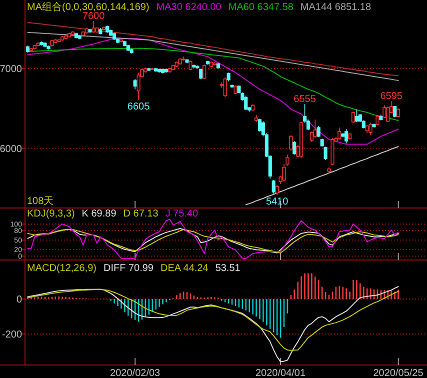  What do you see at coordinates (398, 373) in the screenshot?
I see `x-tick-label: 2020/05/25` at bounding box center [398, 373].